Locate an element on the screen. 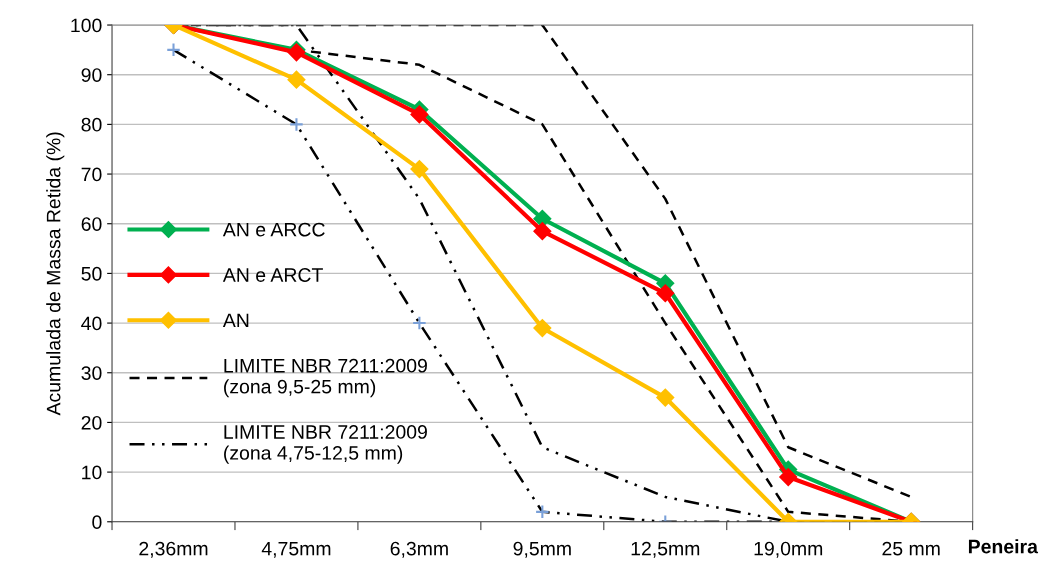  y-tick-label: 100 is located at coordinates (86, 25).